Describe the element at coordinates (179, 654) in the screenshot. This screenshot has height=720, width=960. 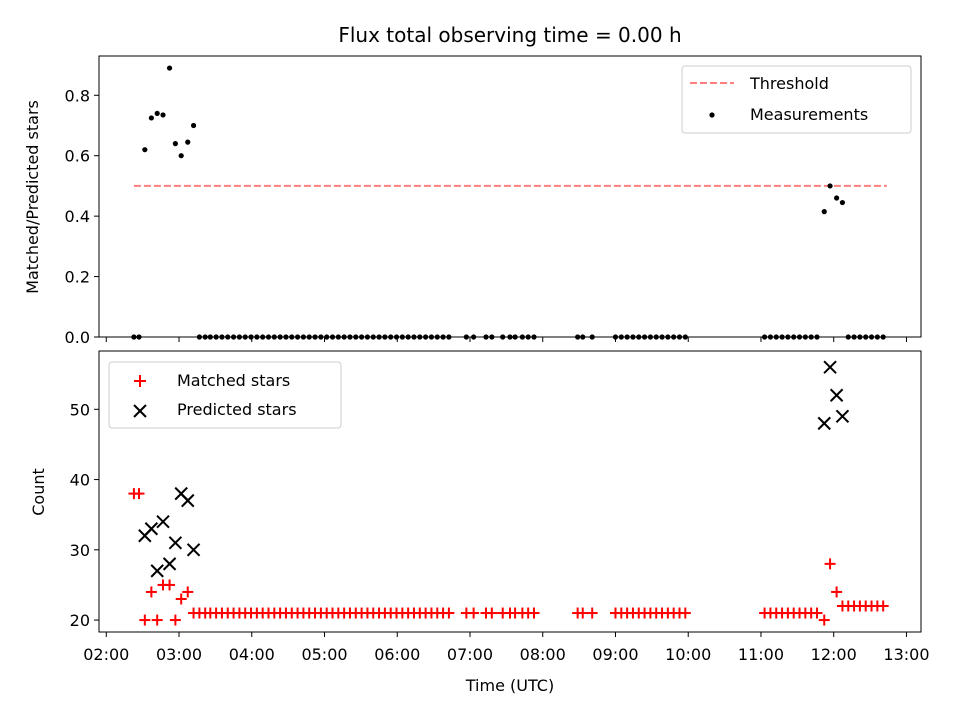
I see `x-tick-label: 03:00` at that location.